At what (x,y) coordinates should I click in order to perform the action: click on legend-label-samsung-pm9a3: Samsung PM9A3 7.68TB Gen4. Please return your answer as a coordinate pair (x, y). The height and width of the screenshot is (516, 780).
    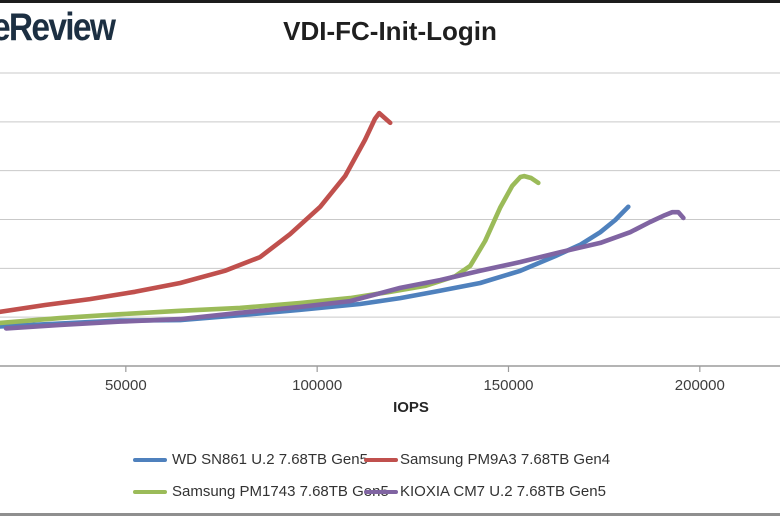
    Looking at the image, I should click on (505, 459).